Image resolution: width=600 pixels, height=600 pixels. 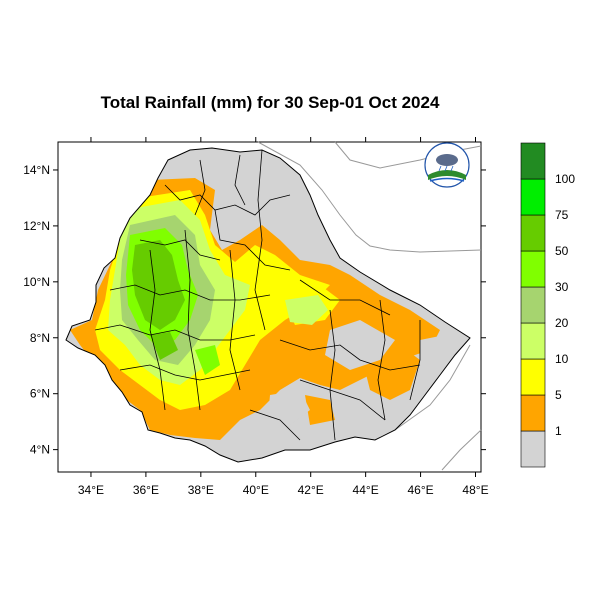 I want to click on colorbar-label: 1, so click(x=558, y=431).